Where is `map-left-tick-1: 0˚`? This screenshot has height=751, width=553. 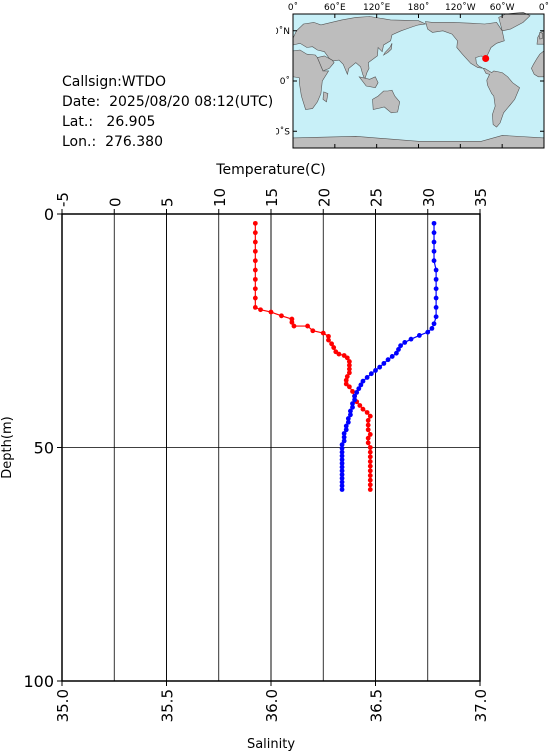
map-left-tick-1: 0˚ is located at coordinates (285, 81).